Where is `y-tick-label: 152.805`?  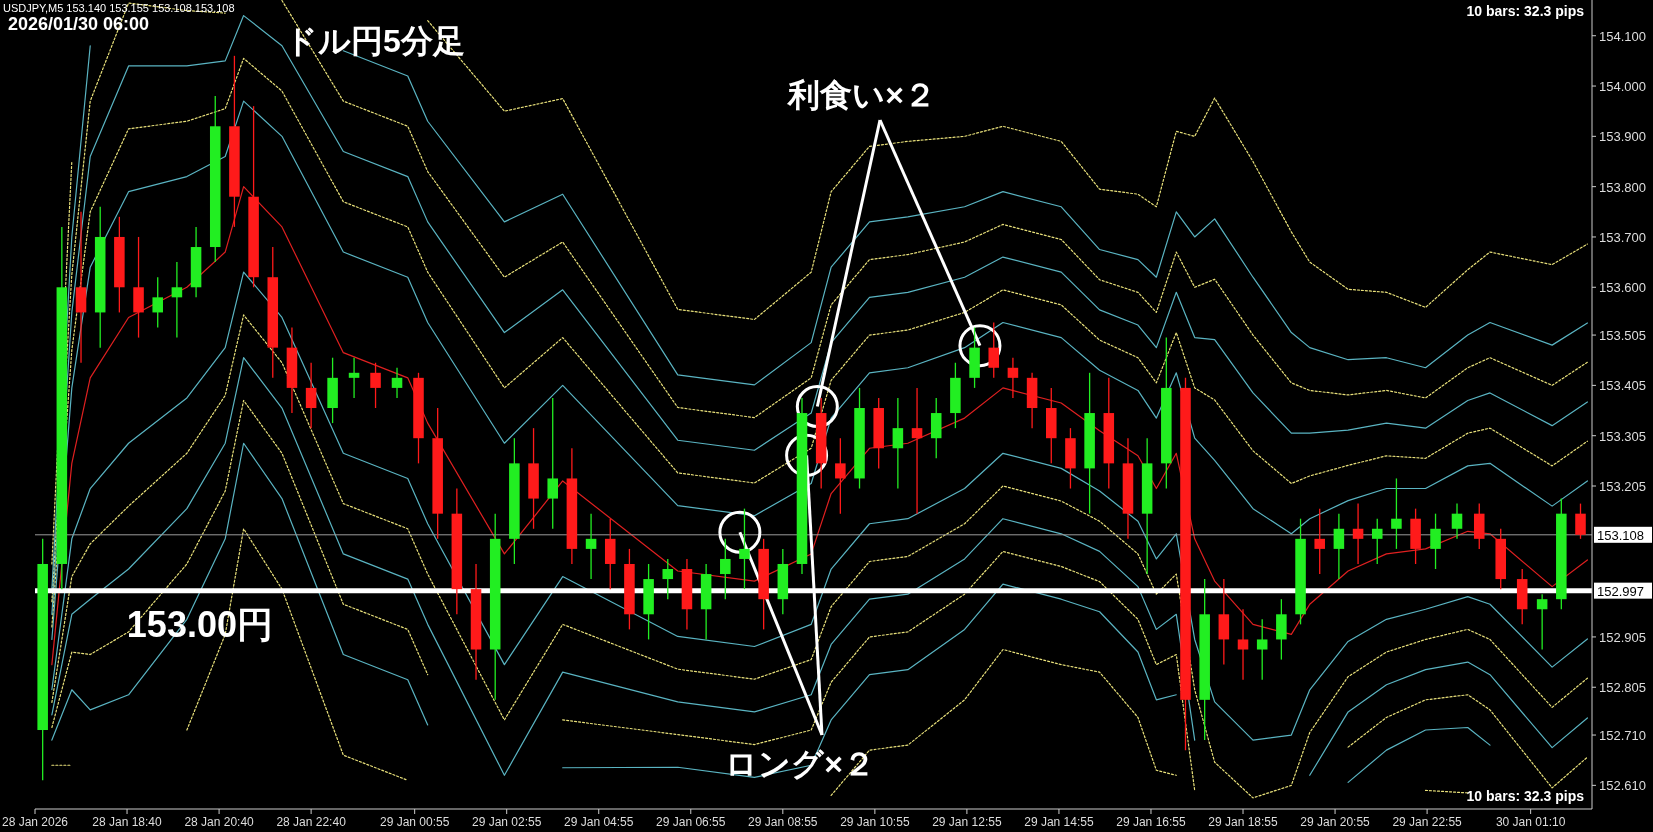 y-tick-label: 152.805 is located at coordinates (1622, 688).